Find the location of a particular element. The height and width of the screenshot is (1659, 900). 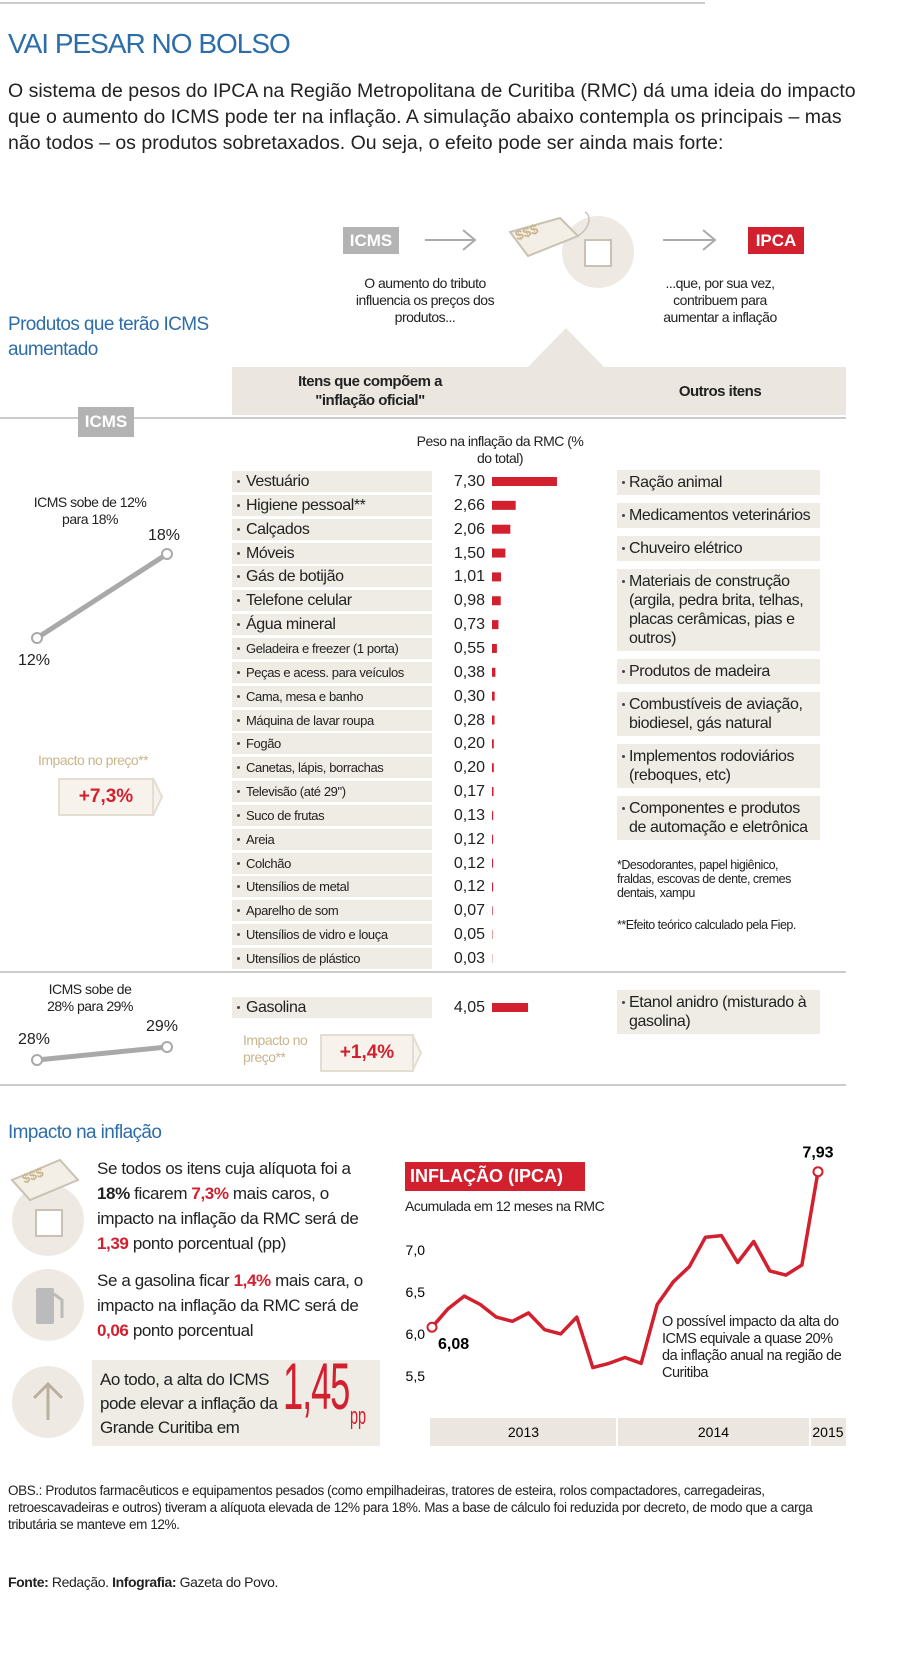

column-header: Outros itens is located at coordinates (720, 391).